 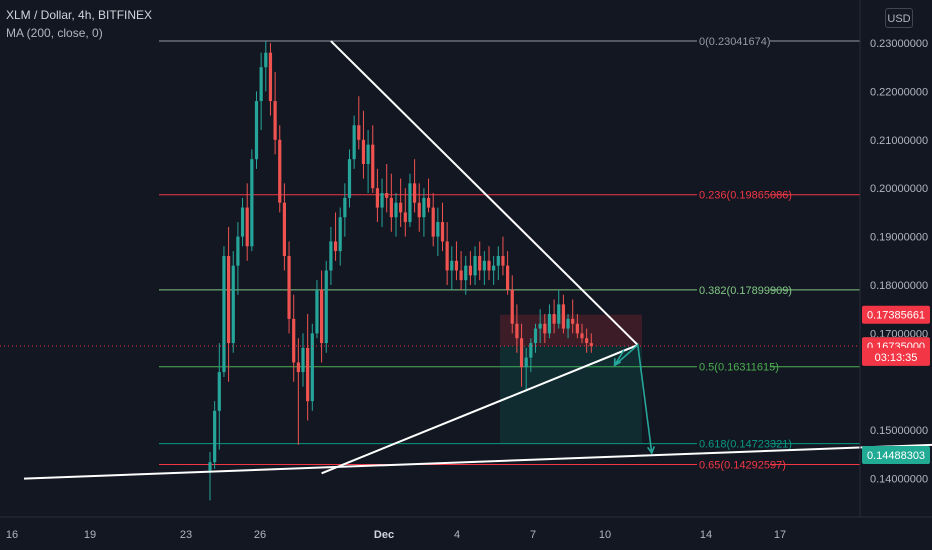 What do you see at coordinates (899, 44) in the screenshot?
I see `y-tick-label: 0.23000000` at bounding box center [899, 44].